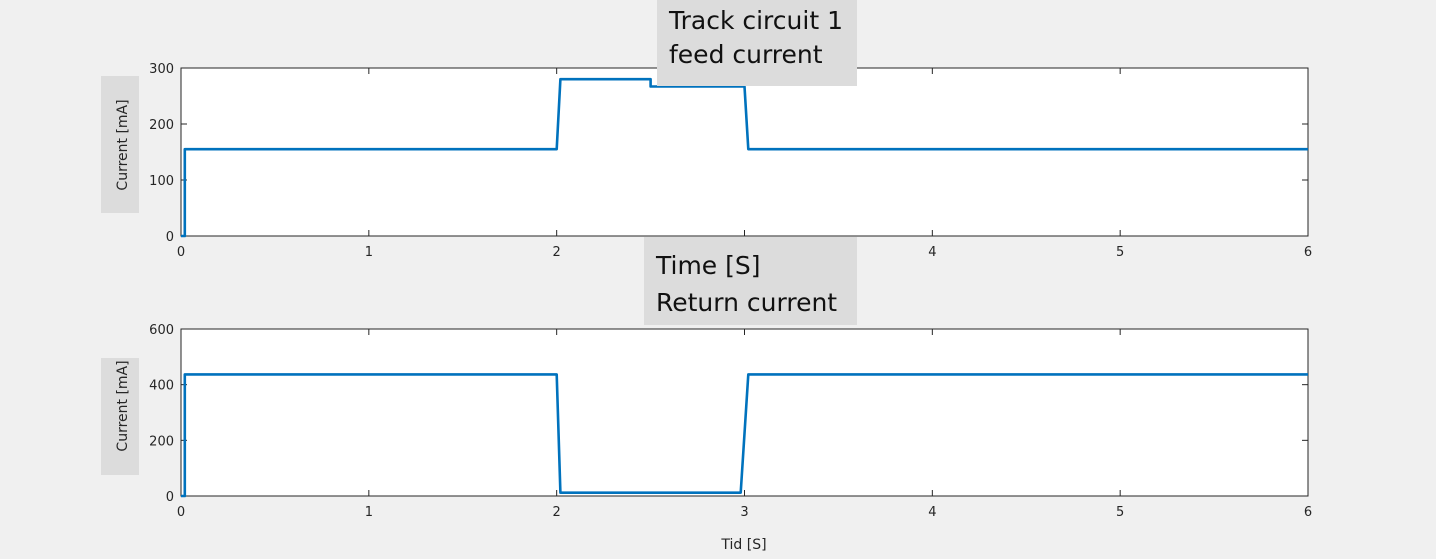 Image resolution: width=1436 pixels, height=559 pixels. I want to click on y-axis-label-bottom: Current [mA], so click(123, 405).